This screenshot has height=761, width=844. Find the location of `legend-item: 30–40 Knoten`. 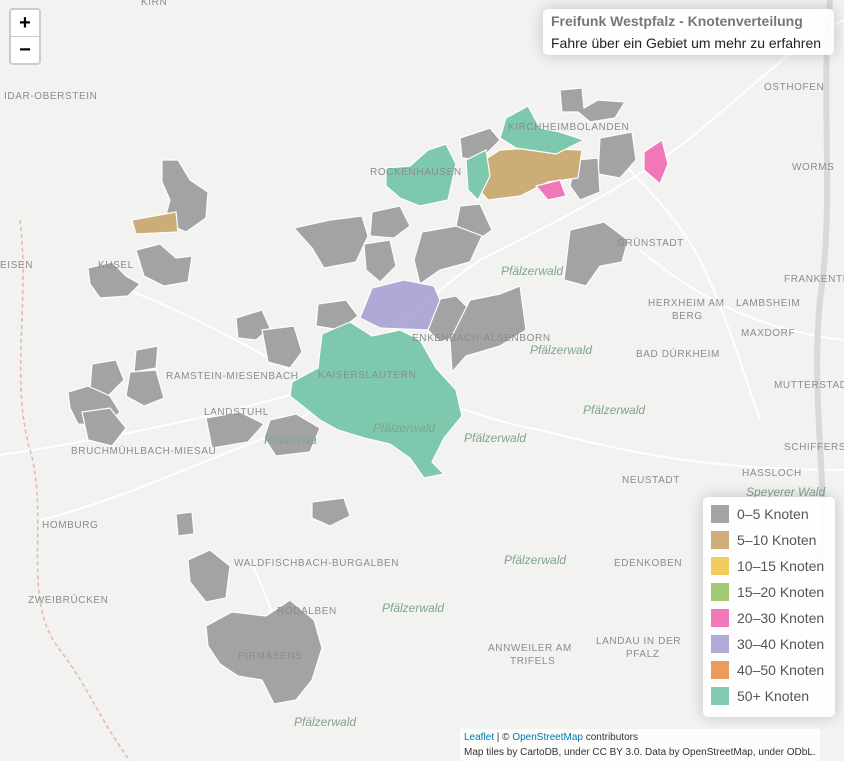

legend-item: 30–40 Knoten is located at coordinates (769, 644).